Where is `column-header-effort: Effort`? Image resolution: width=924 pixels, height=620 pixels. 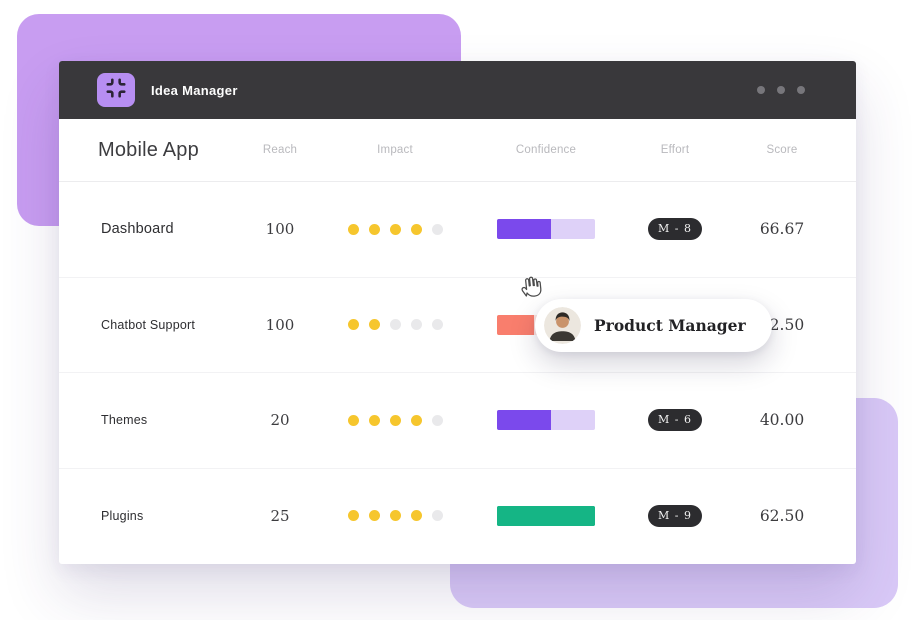
column-header-effort: Effort is located at coordinates (675, 150).